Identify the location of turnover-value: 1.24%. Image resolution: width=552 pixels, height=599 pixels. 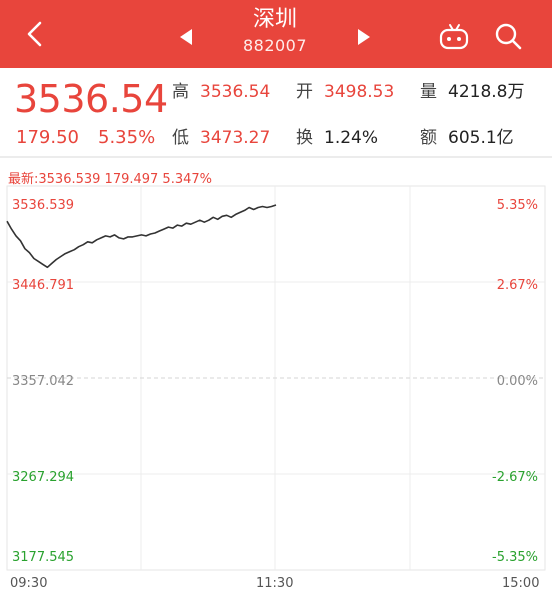
(351, 138).